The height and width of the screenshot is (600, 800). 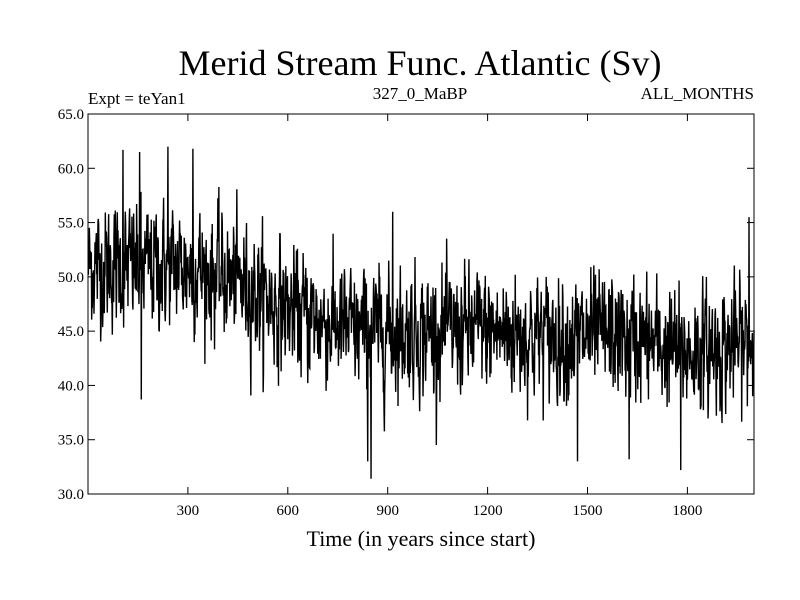 What do you see at coordinates (387, 511) in the screenshot?
I see `x-tick-label: 900` at bounding box center [387, 511].